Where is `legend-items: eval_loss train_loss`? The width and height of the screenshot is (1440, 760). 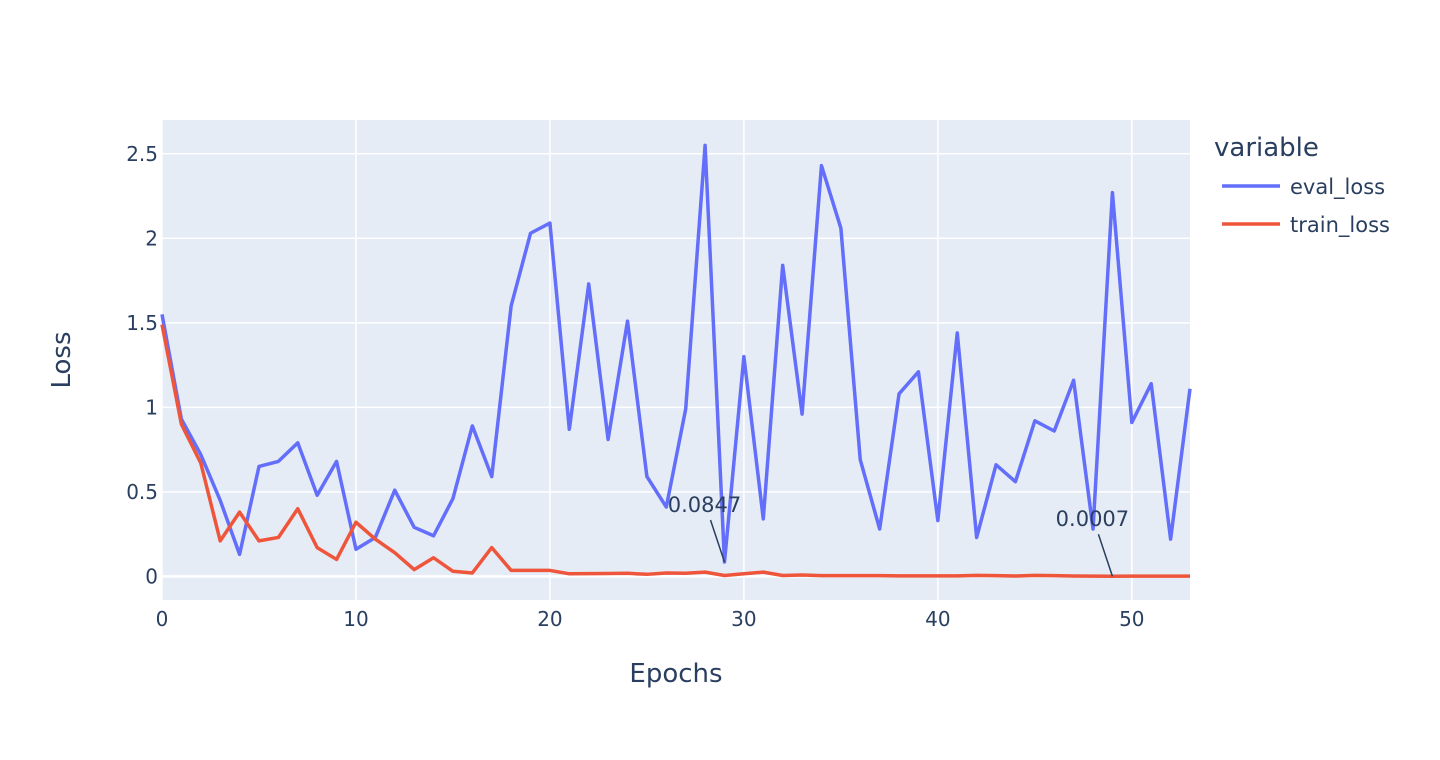 legend-items: eval_loss train_loss is located at coordinates (1306, 206).